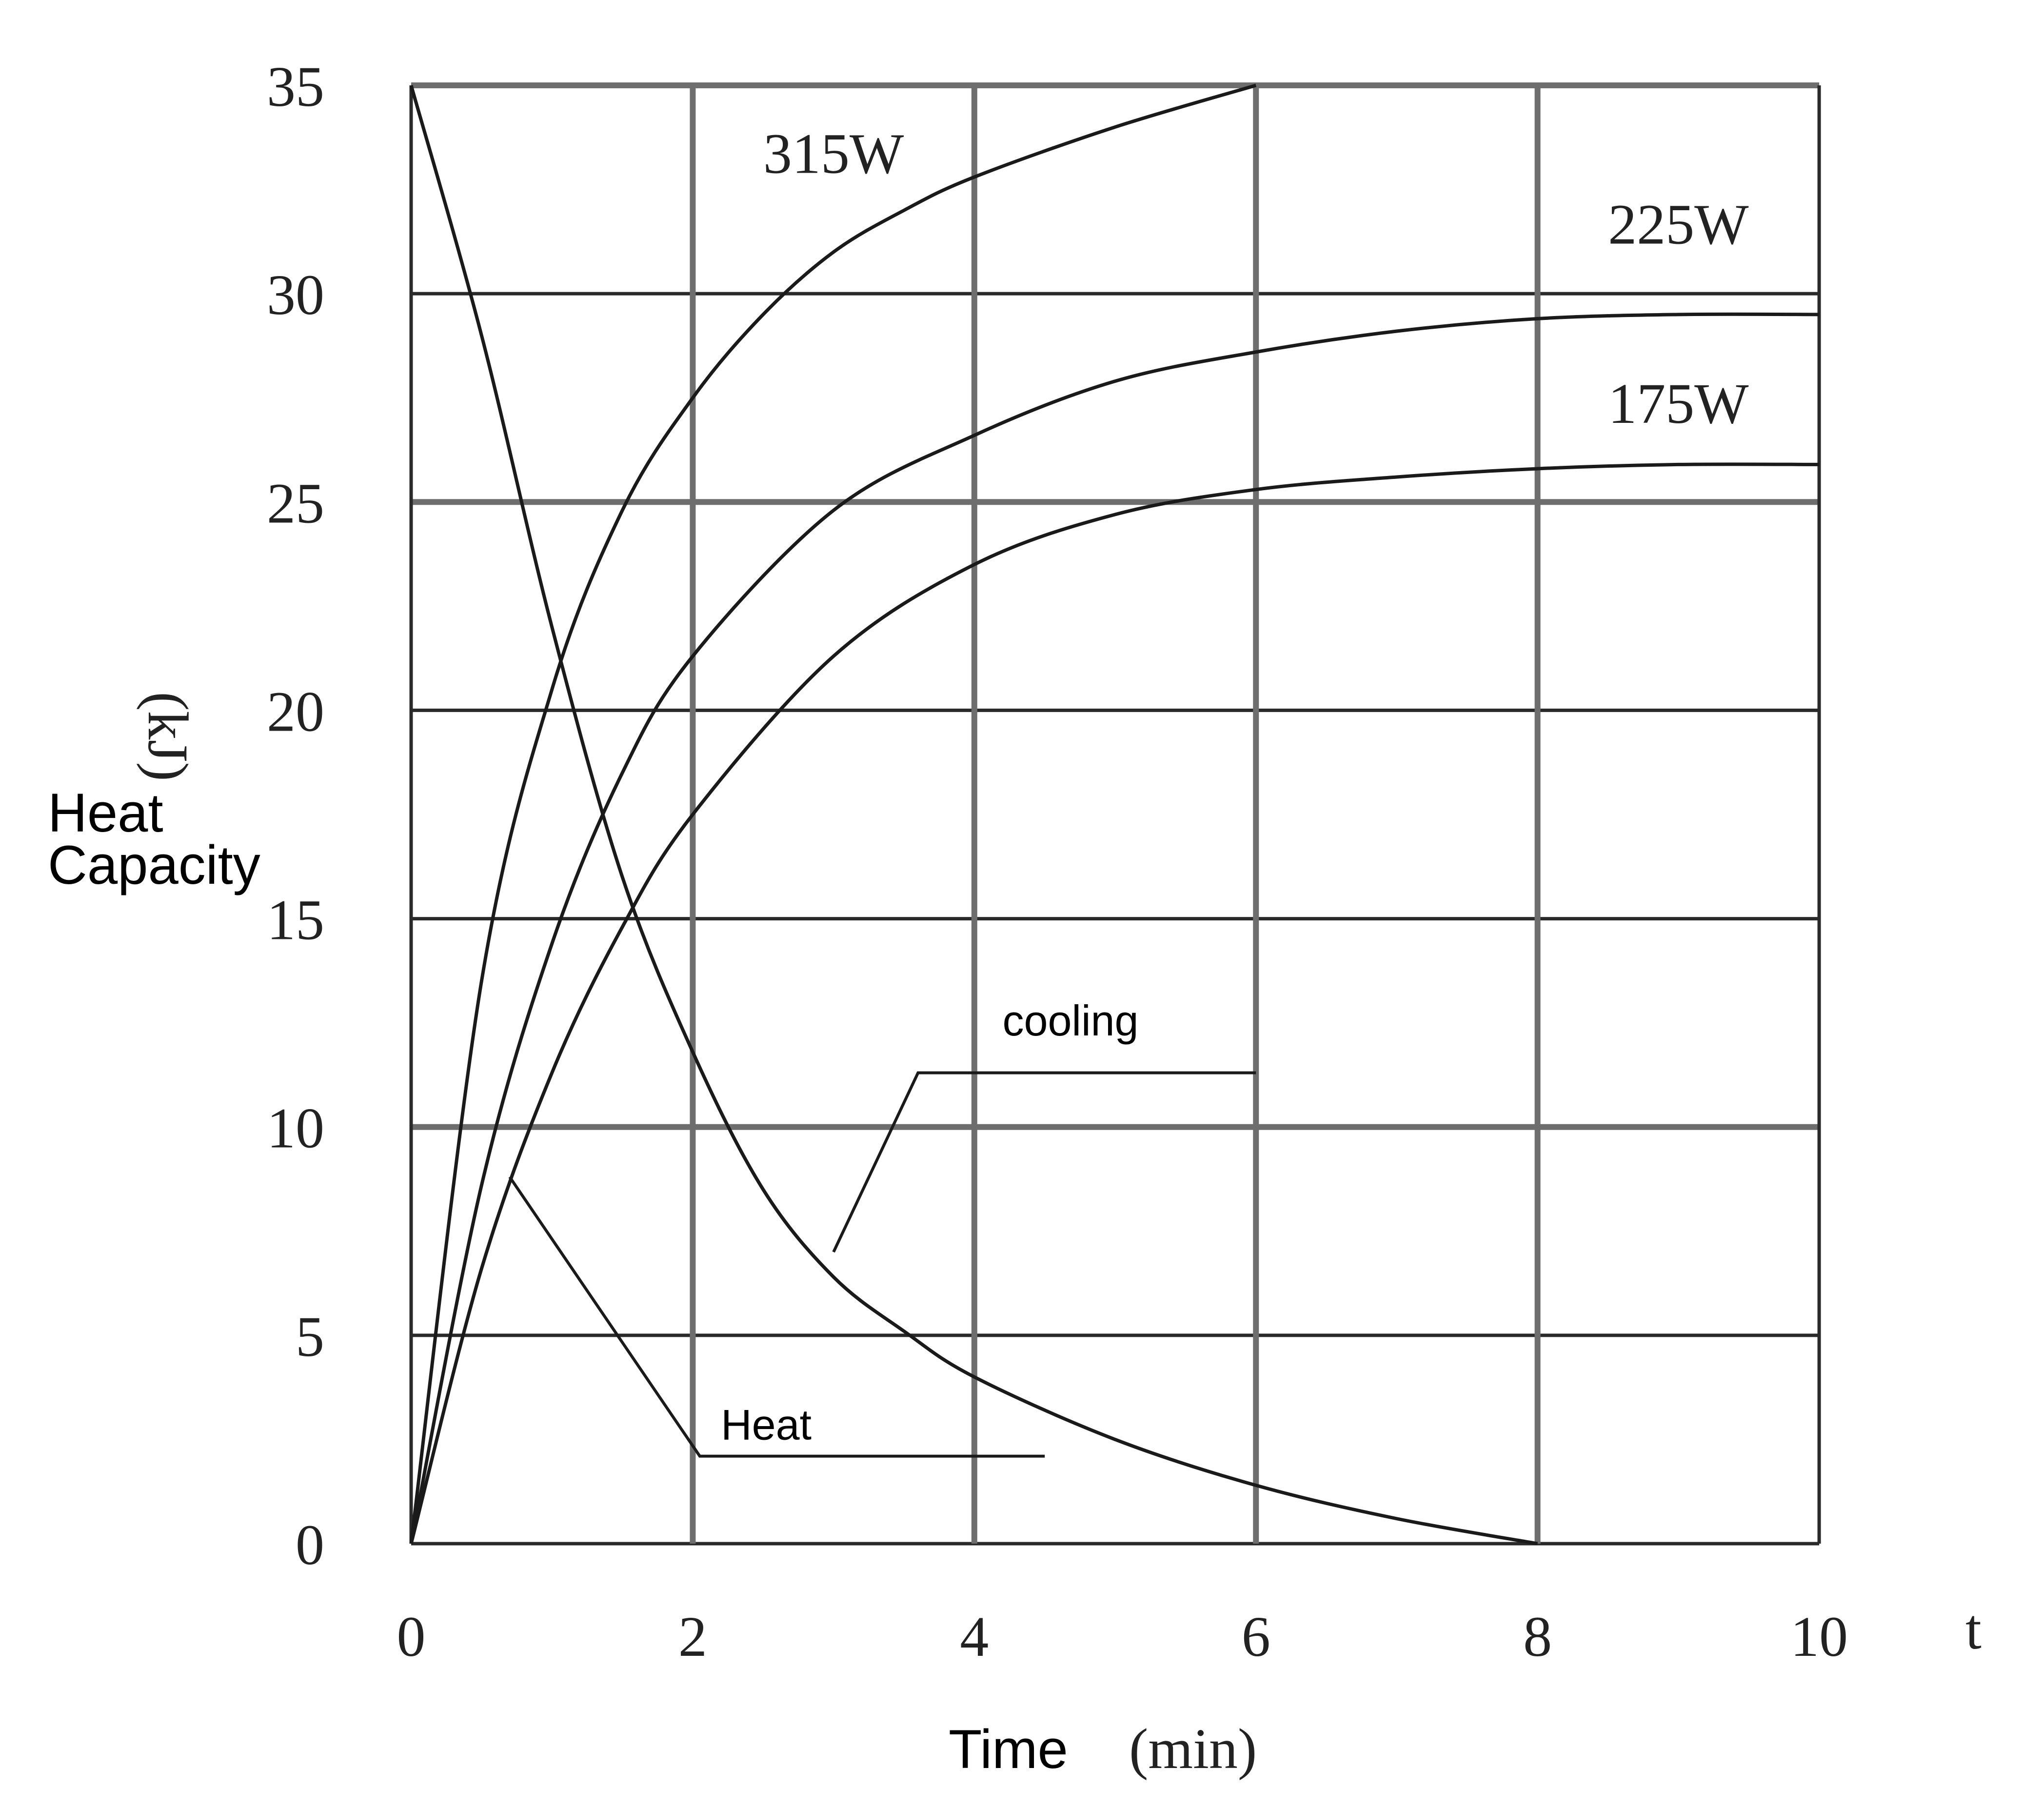  What do you see at coordinates (295, 503) in the screenshot?
I see `y-tick-label: 25` at bounding box center [295, 503].